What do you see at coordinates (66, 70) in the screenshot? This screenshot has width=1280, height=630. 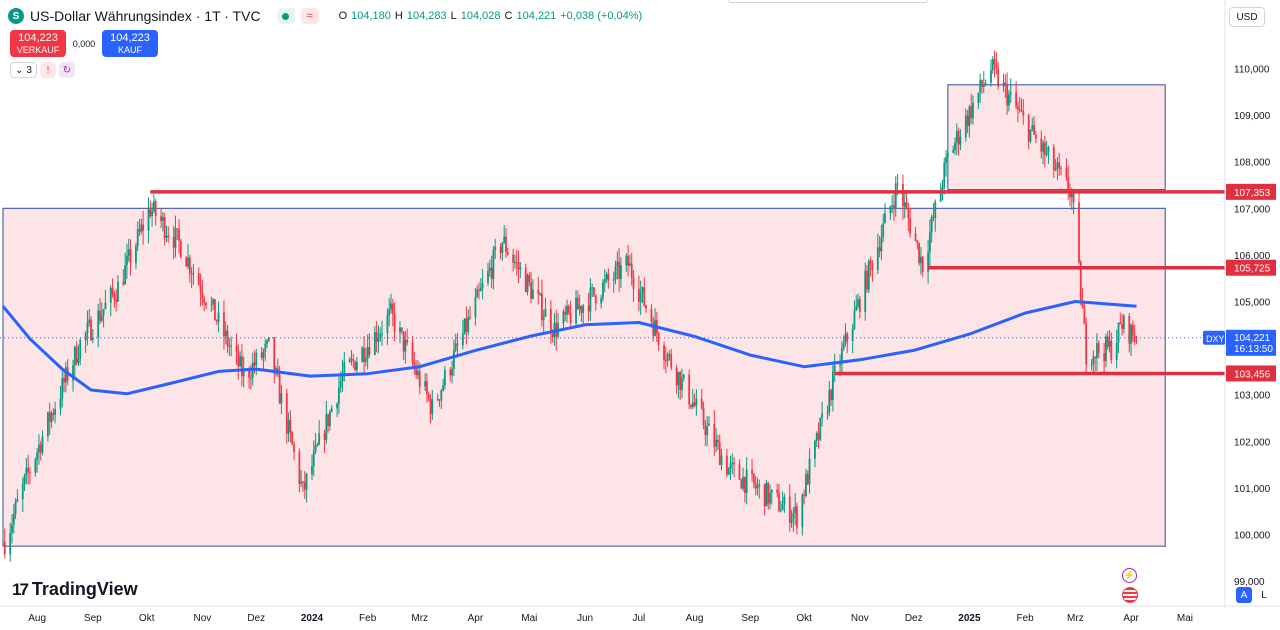 I see `refresh-icon: ↻` at bounding box center [66, 70].